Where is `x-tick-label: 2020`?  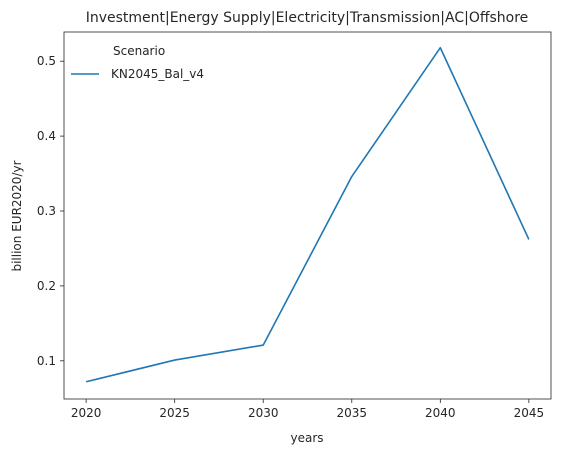 x-tick-label: 2020 is located at coordinates (86, 413).